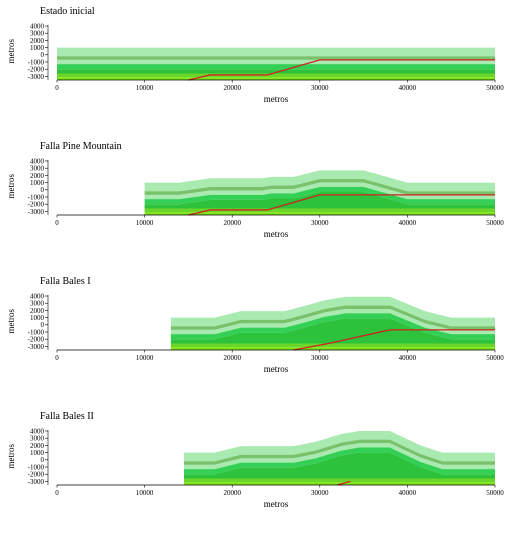 The image size is (523, 534). What do you see at coordinates (67, 416) in the screenshot?
I see `panel-title: Falla Bales II` at bounding box center [67, 416].